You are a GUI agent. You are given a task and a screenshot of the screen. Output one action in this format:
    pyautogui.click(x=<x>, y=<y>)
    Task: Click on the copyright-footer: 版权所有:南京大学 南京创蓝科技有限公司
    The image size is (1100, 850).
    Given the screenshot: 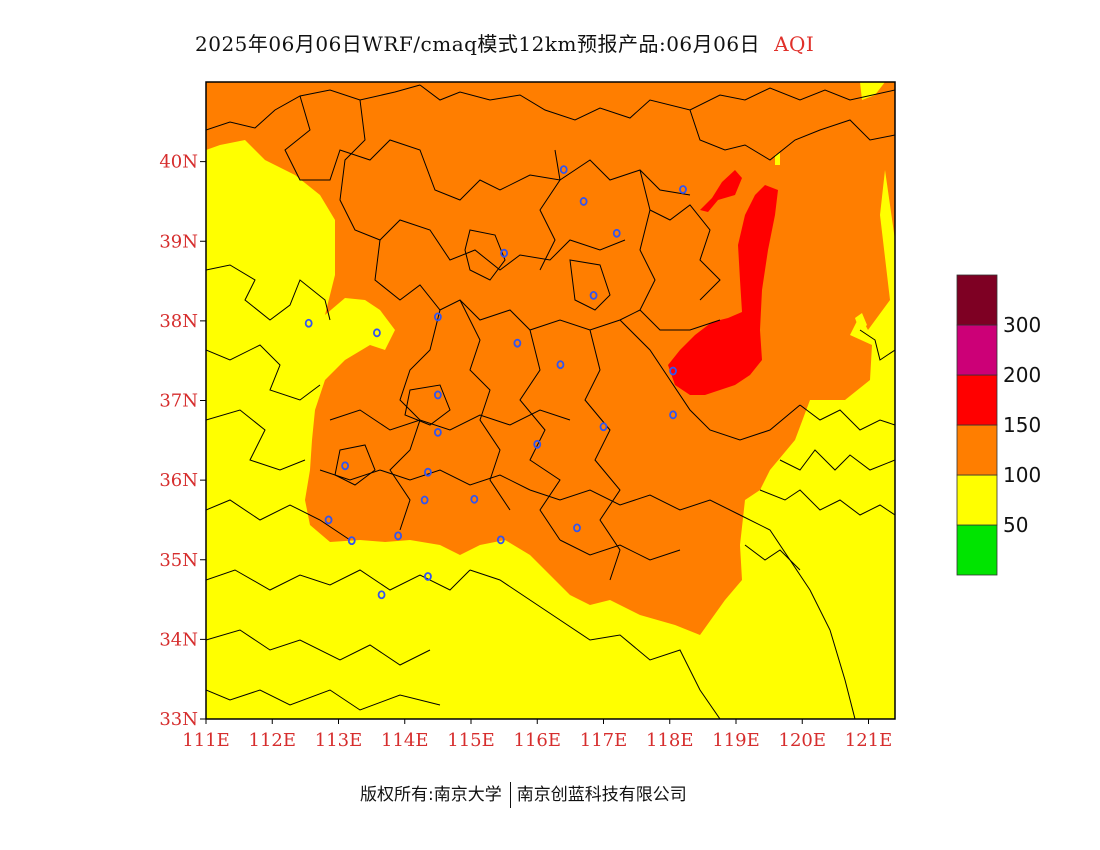 What is the action you would take?
    pyautogui.click(x=523, y=794)
    